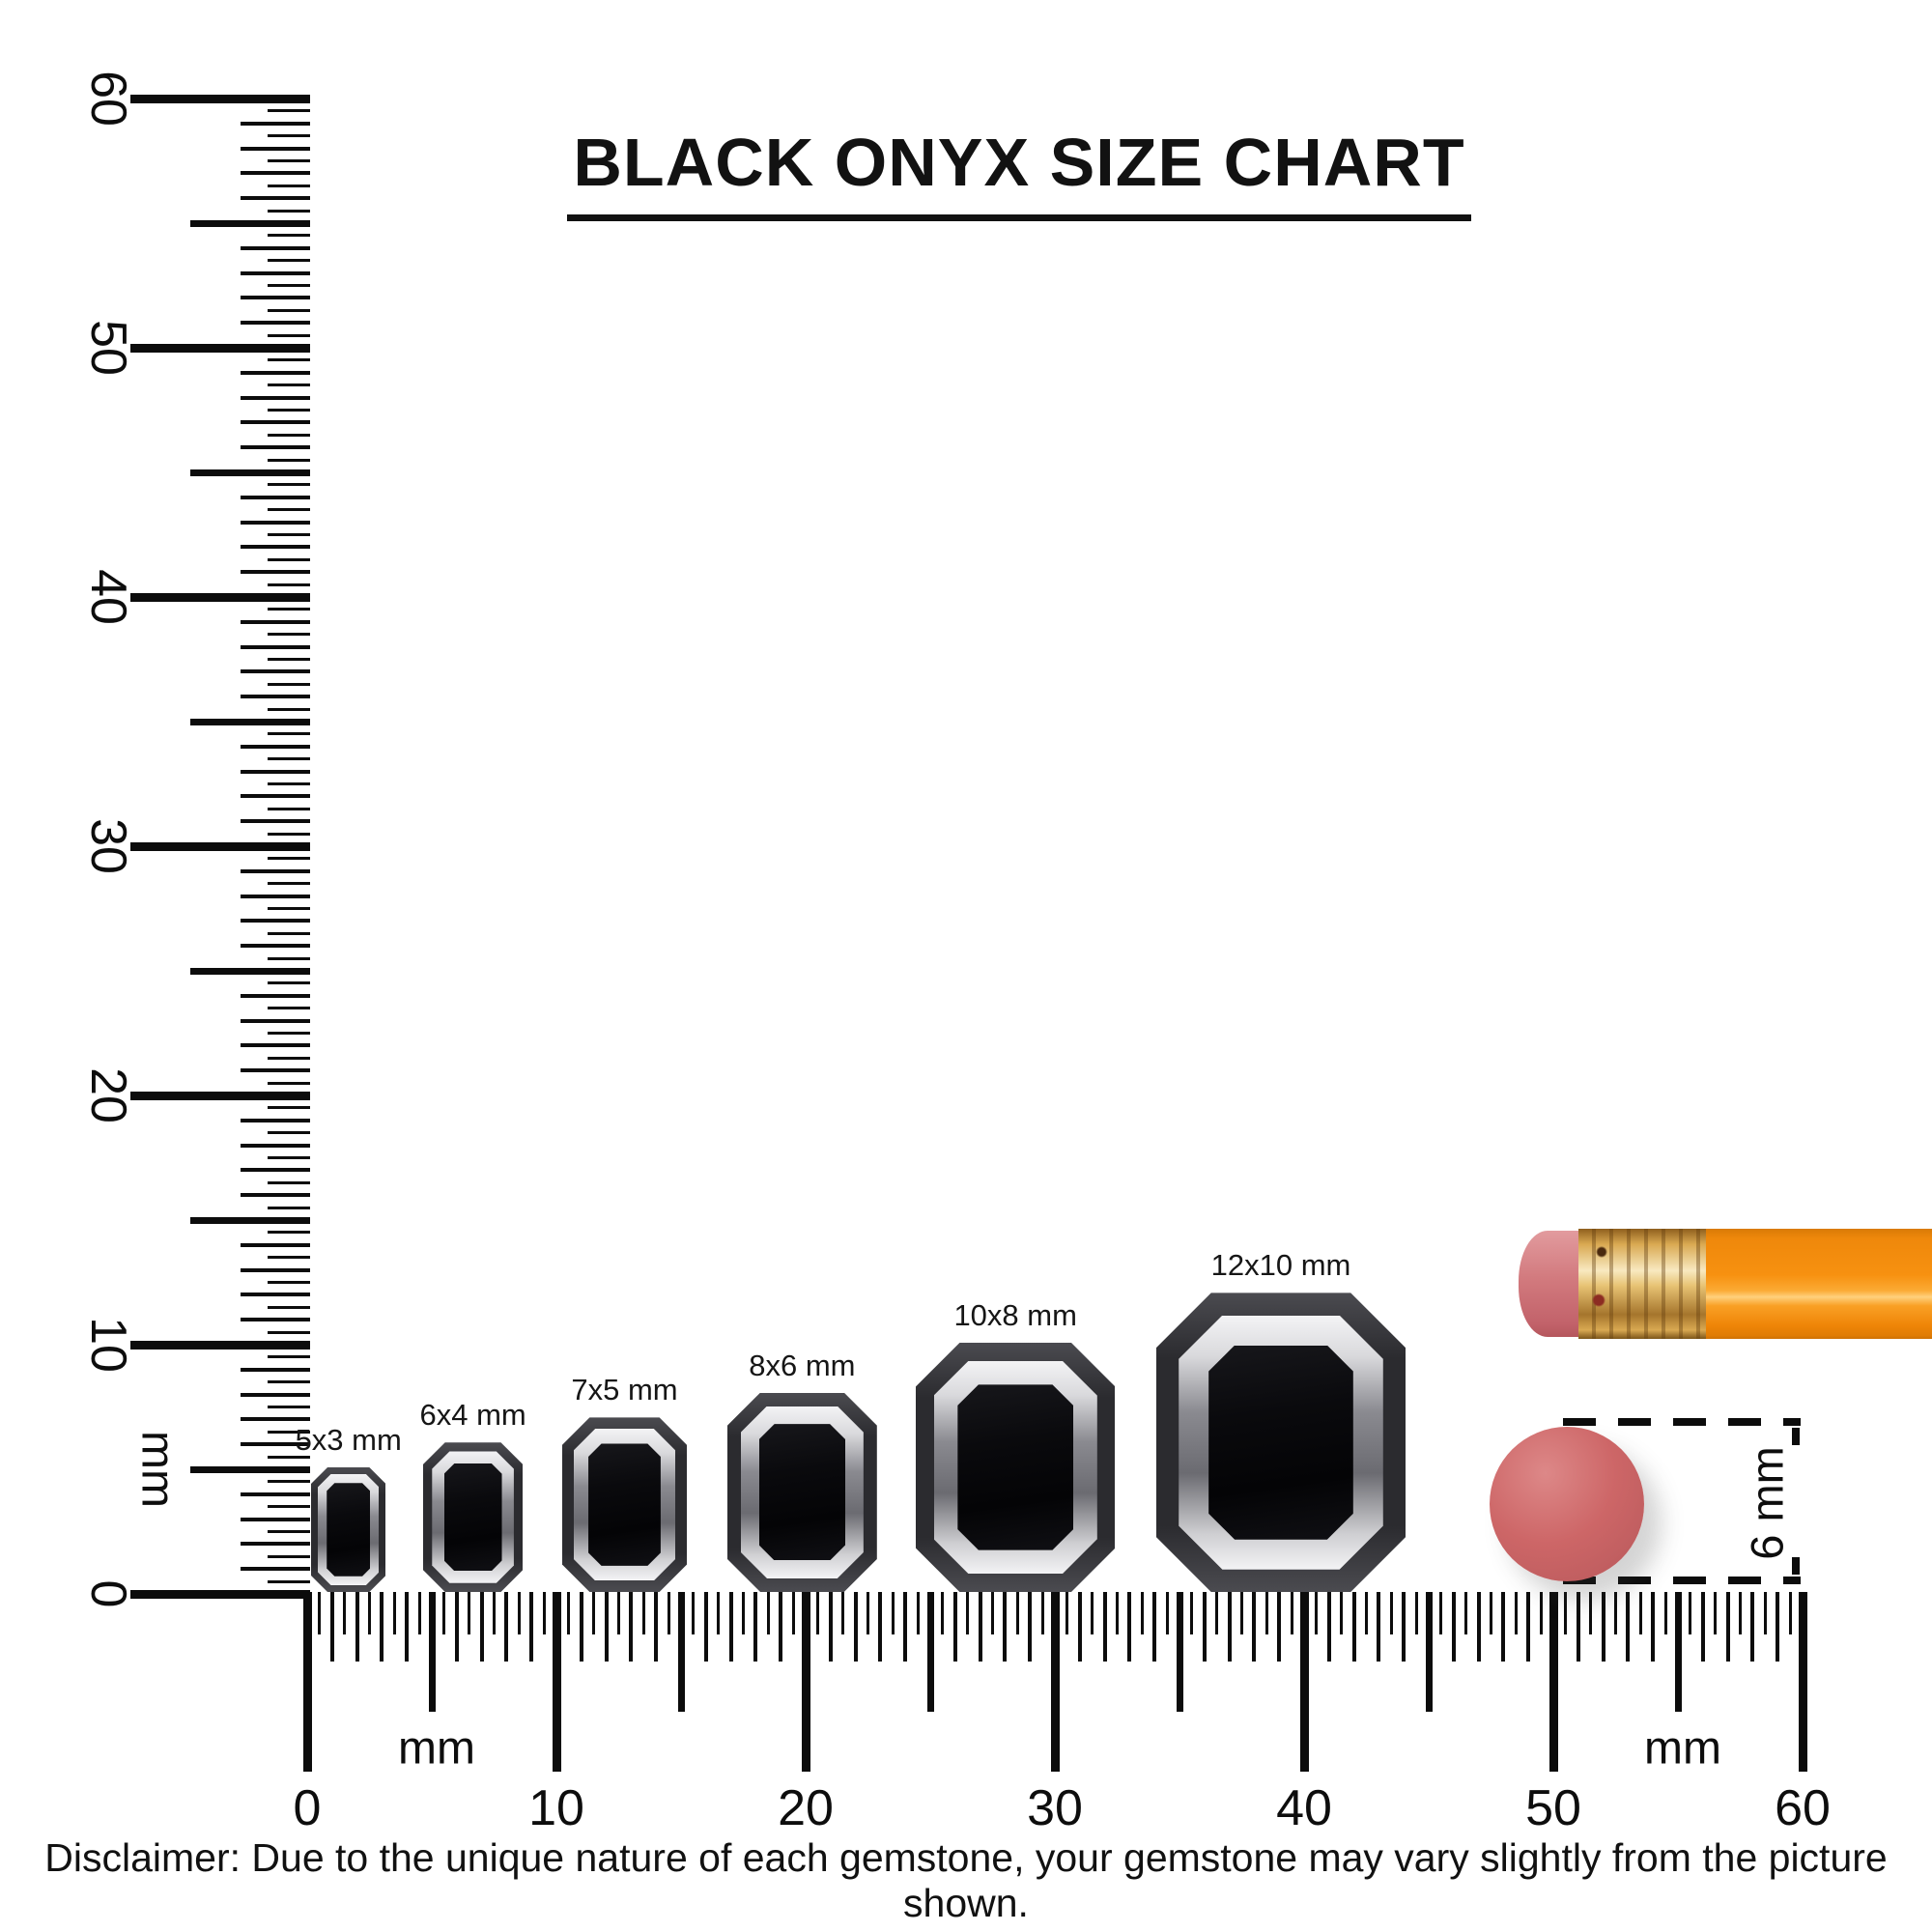 Image resolution: width=1932 pixels, height=1932 pixels. Describe the element at coordinates (307, 1808) in the screenshot. I see `hruler-number: 0` at that location.